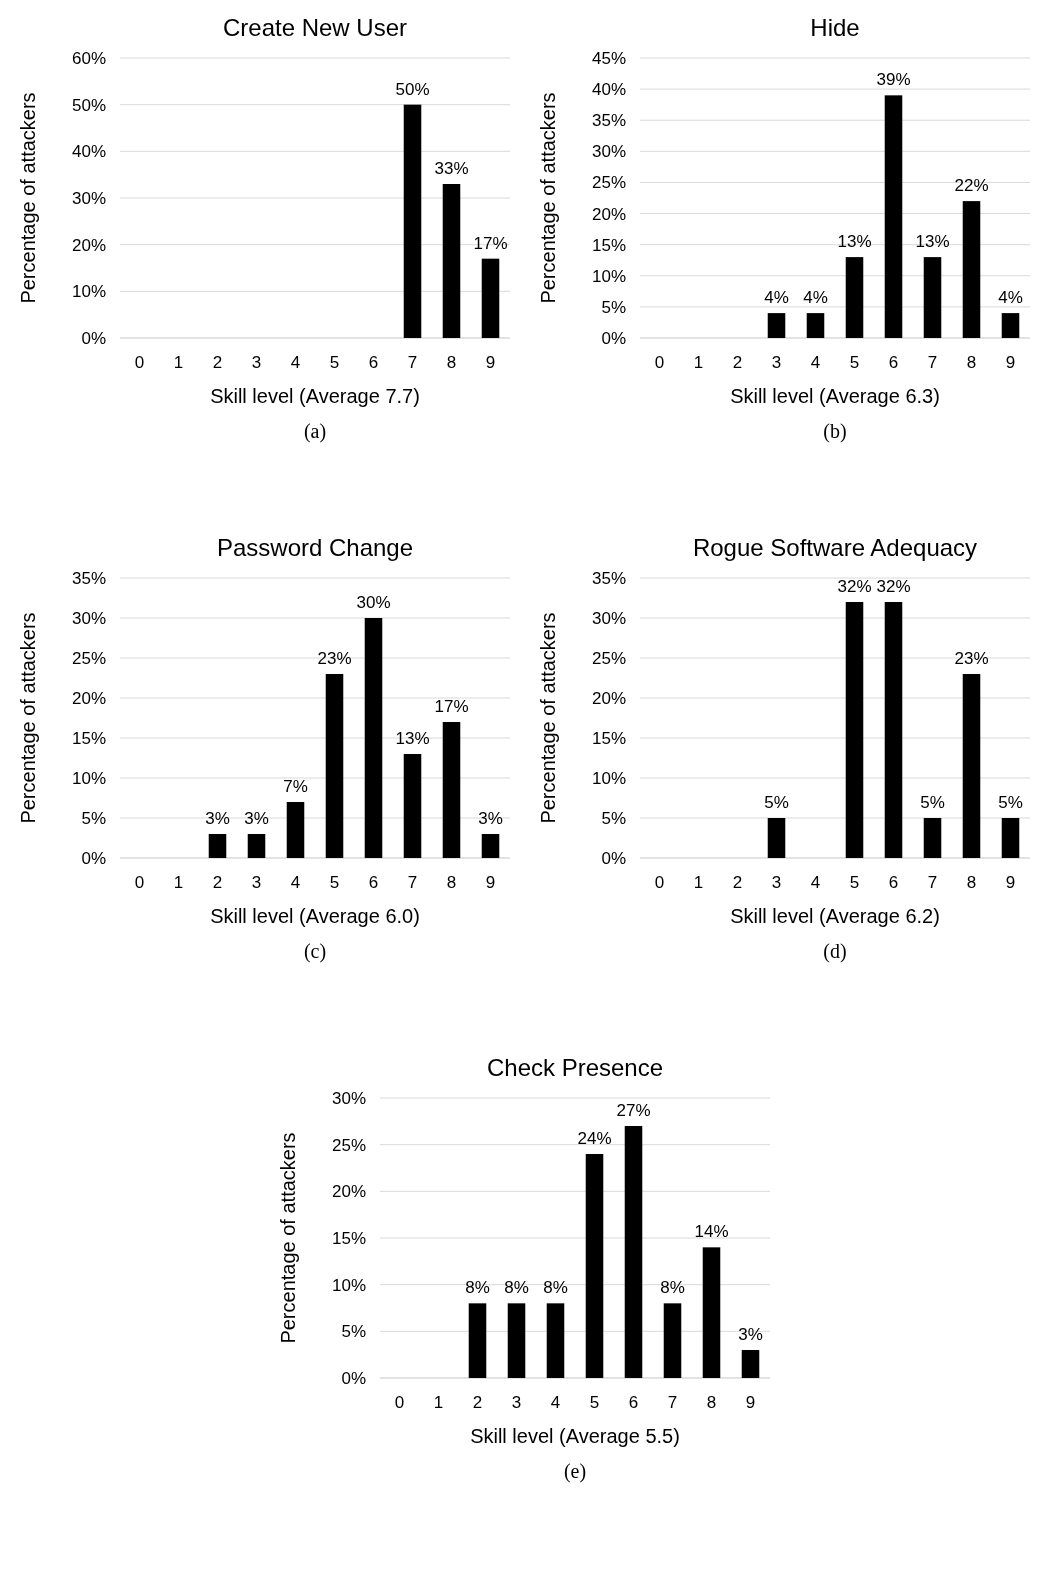  Describe the element at coordinates (608, 658) in the screenshot. I see `y-tick-label: 25%` at that location.